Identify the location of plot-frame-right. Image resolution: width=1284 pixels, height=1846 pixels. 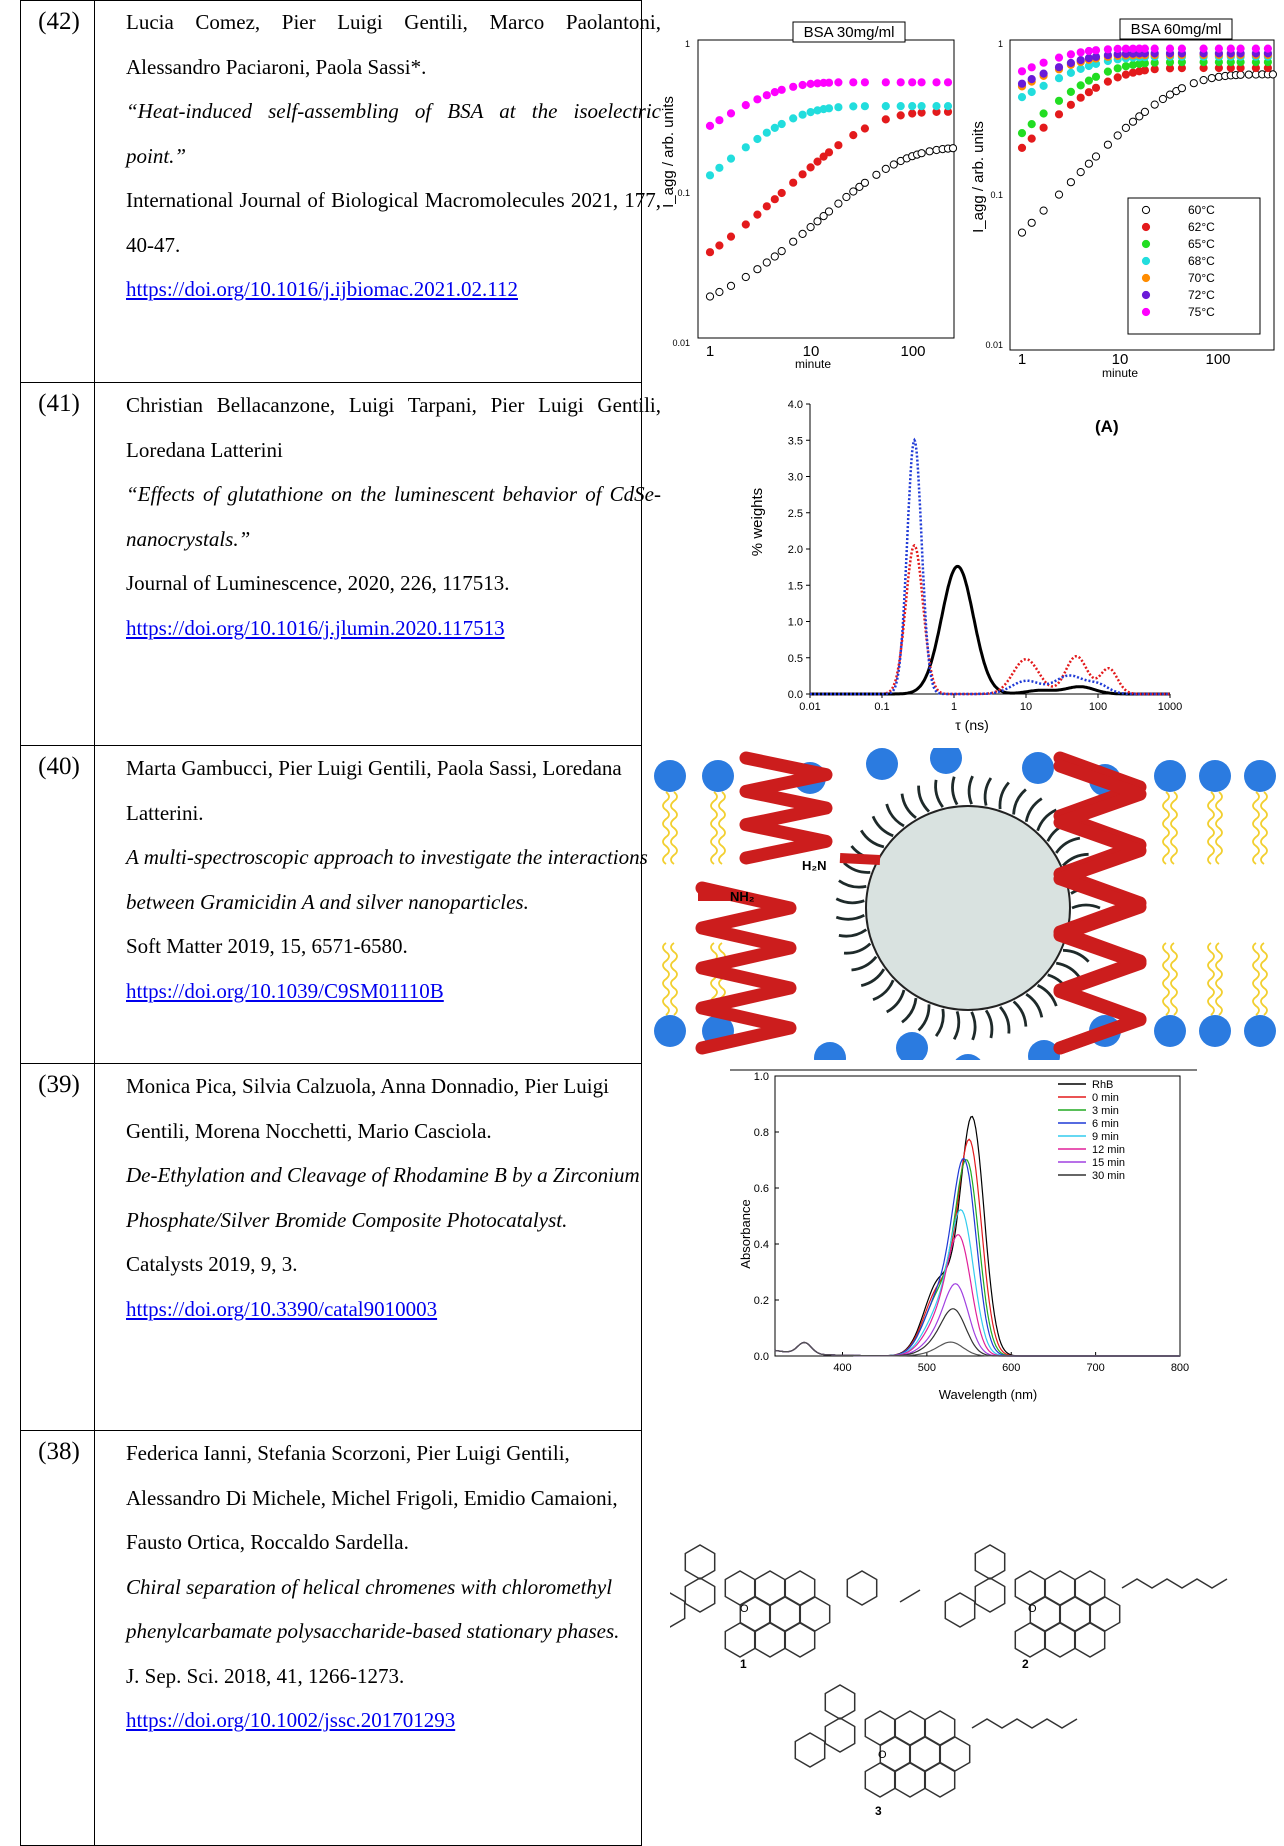
(1142, 195).